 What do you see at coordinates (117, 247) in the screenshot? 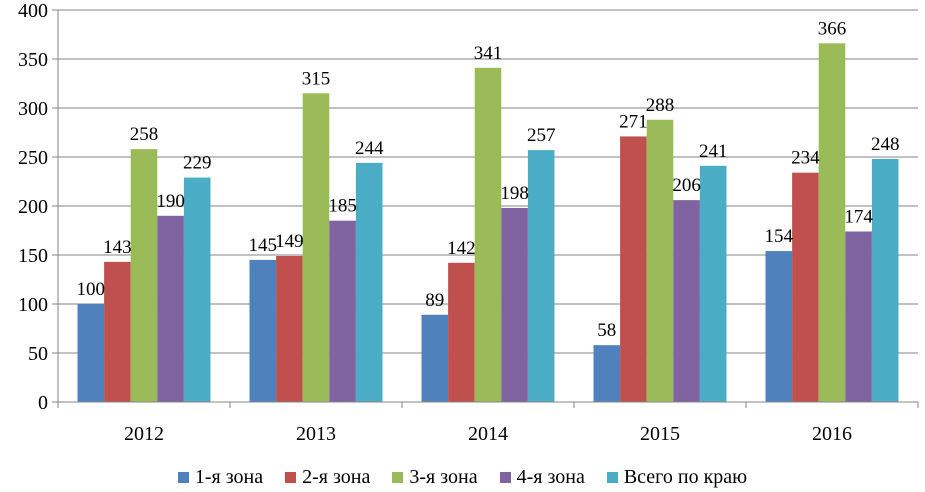
I see `data-label: 143` at bounding box center [117, 247].